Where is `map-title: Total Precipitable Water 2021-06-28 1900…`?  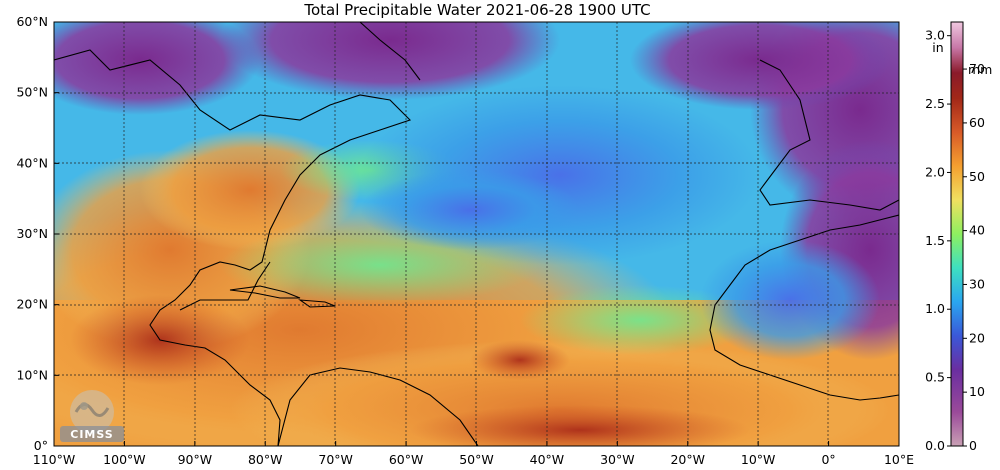
map-title: Total Precipitable Water 2021-06-28 1900… is located at coordinates (477, 10).